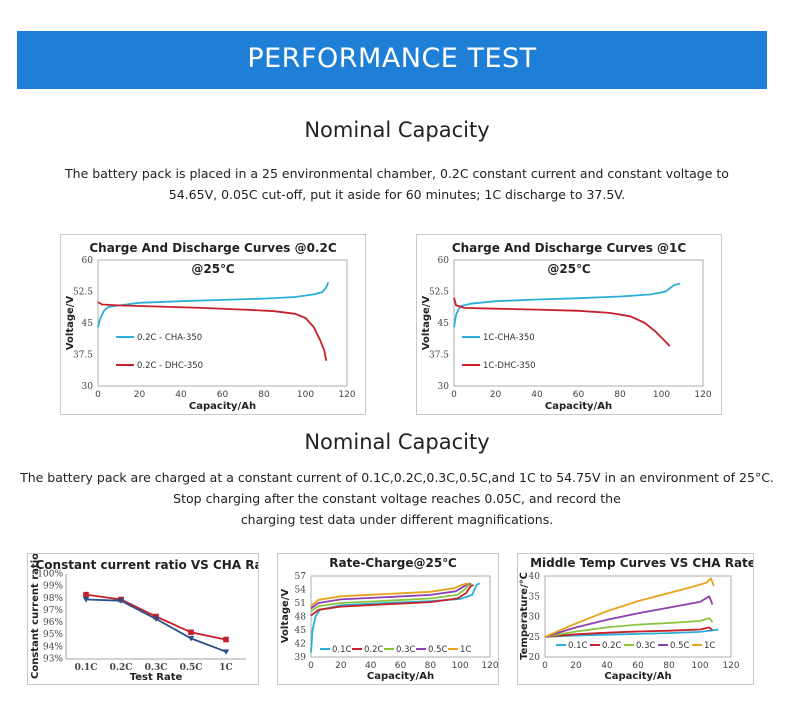 This screenshot has height=703, width=794. Describe the element at coordinates (300, 604) in the screenshot. I see `y-tick-label: 51` at that location.